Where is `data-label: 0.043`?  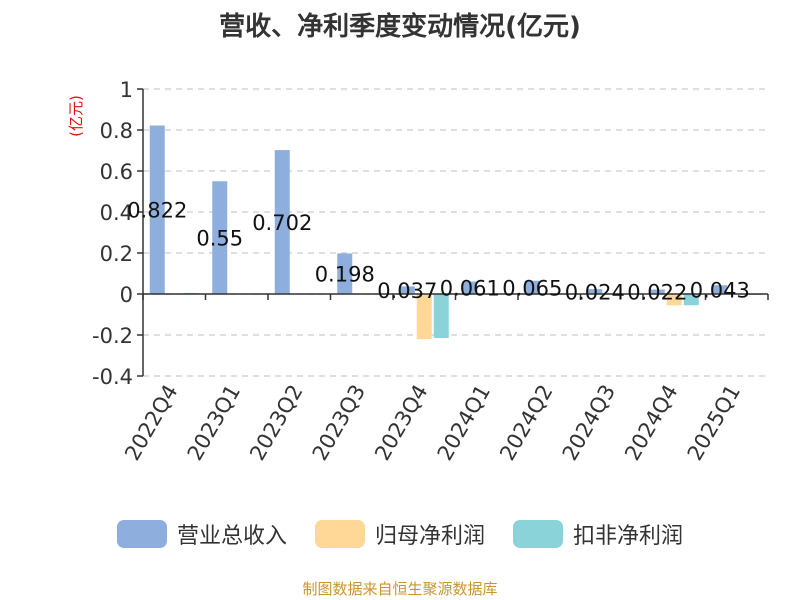 data-label: 0.043 is located at coordinates (720, 291).